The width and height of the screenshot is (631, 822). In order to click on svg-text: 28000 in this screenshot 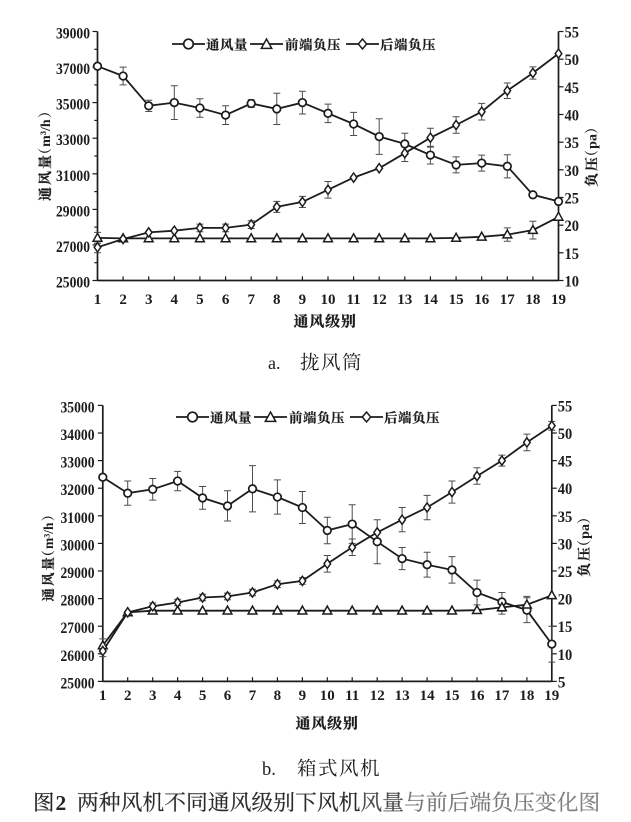, I will do `click(78, 601)`.